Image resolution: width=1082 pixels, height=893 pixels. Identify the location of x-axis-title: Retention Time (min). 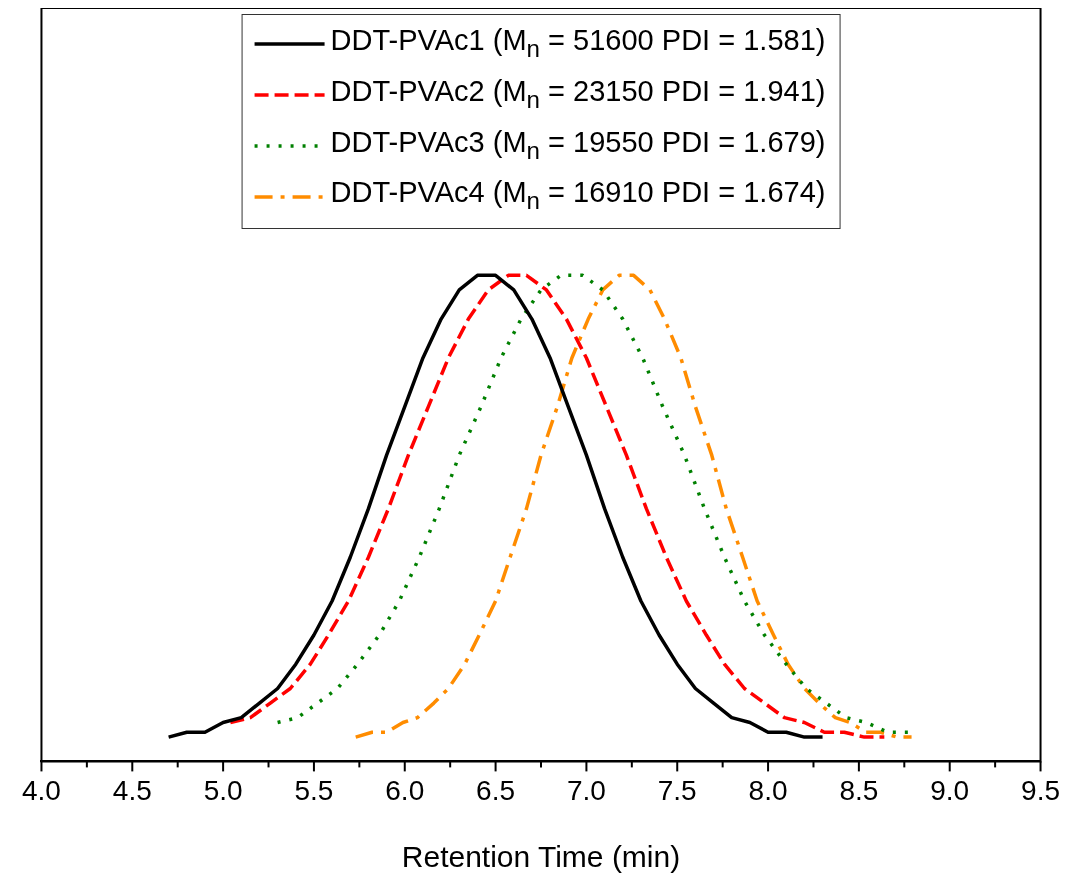
(541, 857).